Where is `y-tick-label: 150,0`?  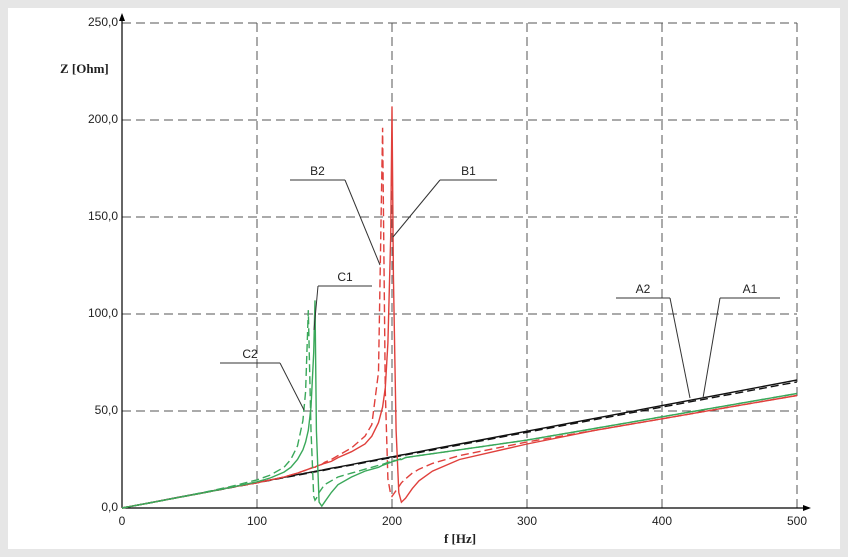
y-tick-label: 150,0 is located at coordinates (103, 216).